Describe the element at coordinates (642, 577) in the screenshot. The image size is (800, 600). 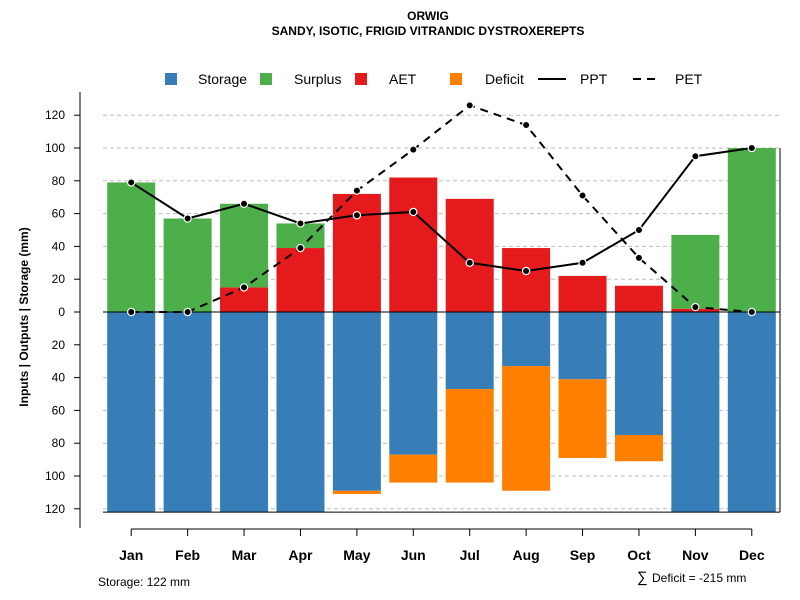
I see `deficit-sum-symbol: ∑` at that location.